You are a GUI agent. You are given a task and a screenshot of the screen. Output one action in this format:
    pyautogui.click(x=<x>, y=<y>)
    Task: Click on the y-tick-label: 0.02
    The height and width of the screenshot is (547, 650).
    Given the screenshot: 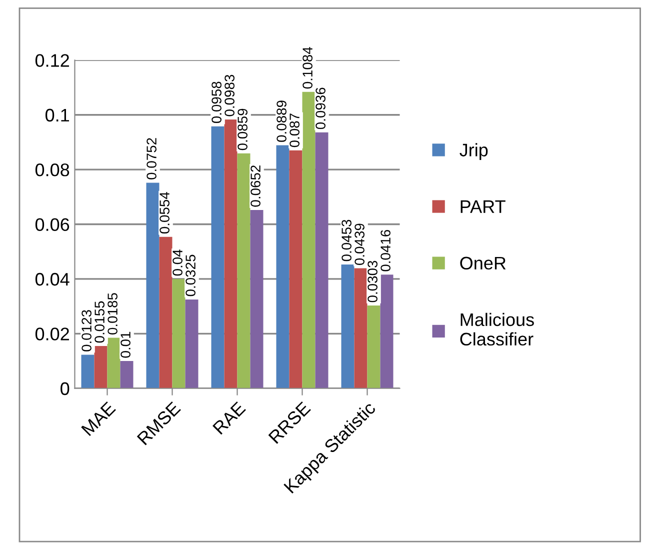 What is the action you would take?
    pyautogui.click(x=52, y=334)
    